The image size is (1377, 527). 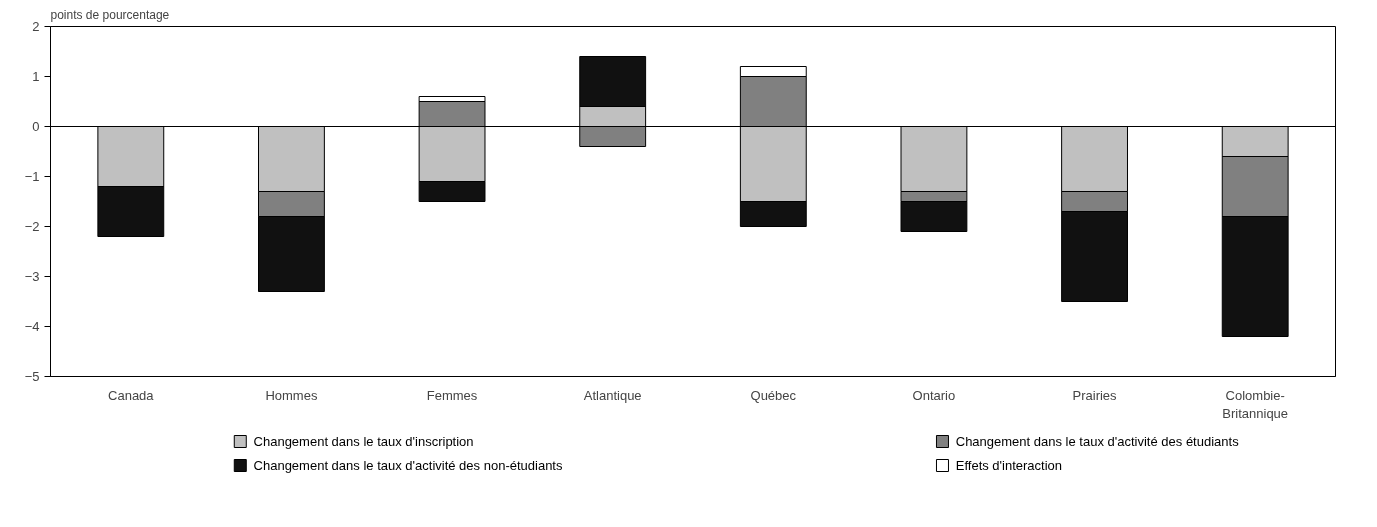 I want to click on x-tick-label: Colombie-Britannique, so click(x=1255, y=404).